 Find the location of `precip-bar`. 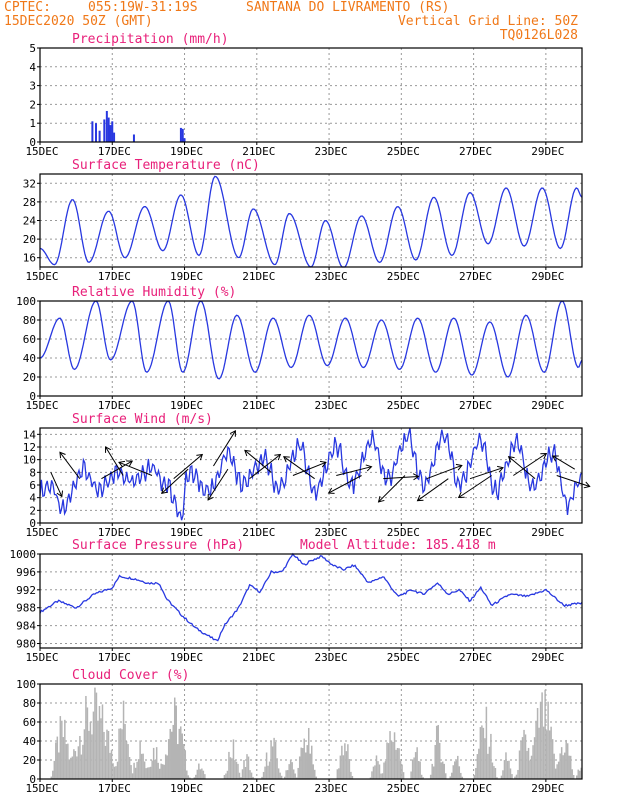

precip-bar is located at coordinates (180, 134).